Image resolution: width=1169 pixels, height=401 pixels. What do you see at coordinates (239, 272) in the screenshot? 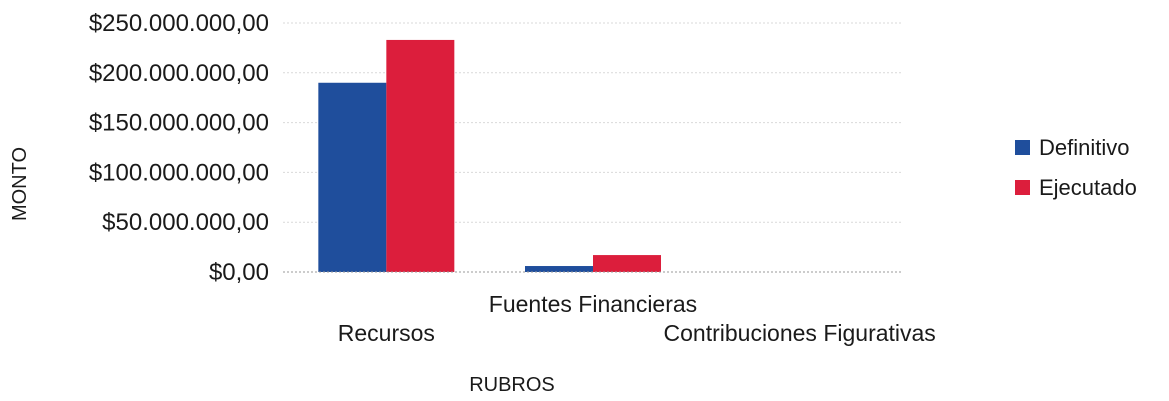
I see `y-tick-label: $0,00` at bounding box center [239, 272].